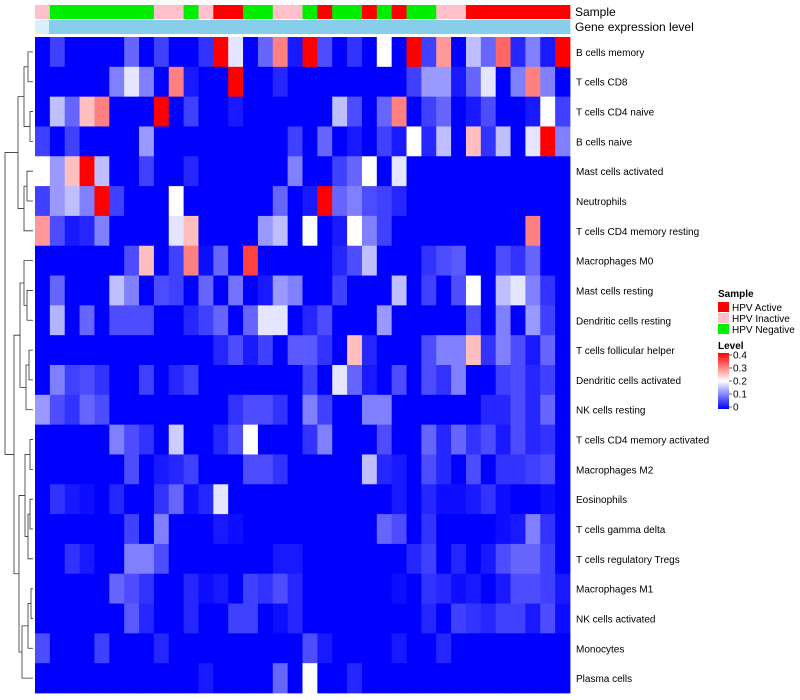 The width and height of the screenshot is (800, 700). I want to click on level-tick-label: 0.2, so click(740, 382).